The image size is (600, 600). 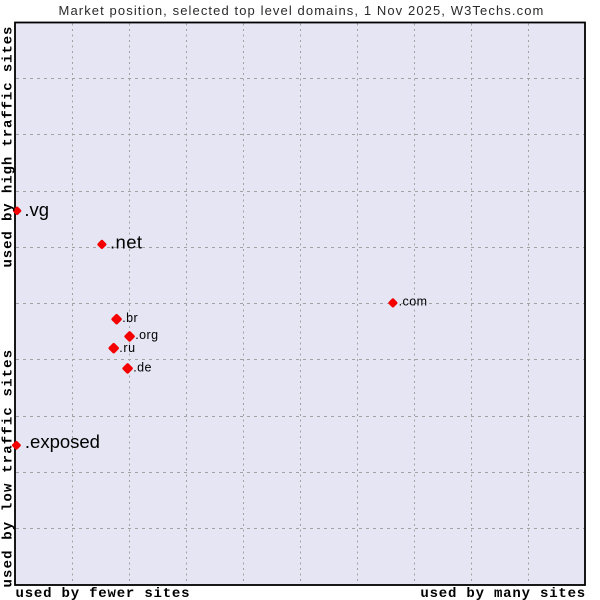 I want to click on svg-text: used by many sites, so click(x=503, y=593).